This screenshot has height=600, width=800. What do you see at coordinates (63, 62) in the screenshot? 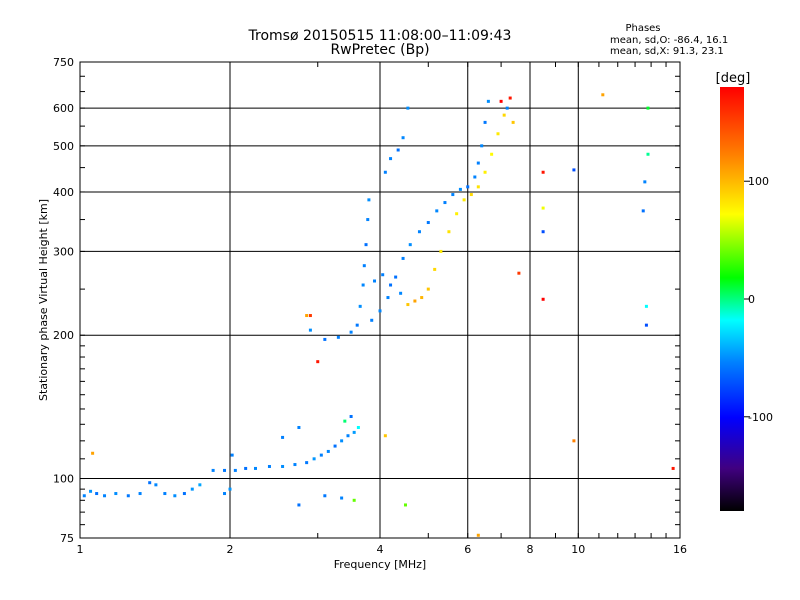
I see `y-tick-label: 750` at bounding box center [63, 62].